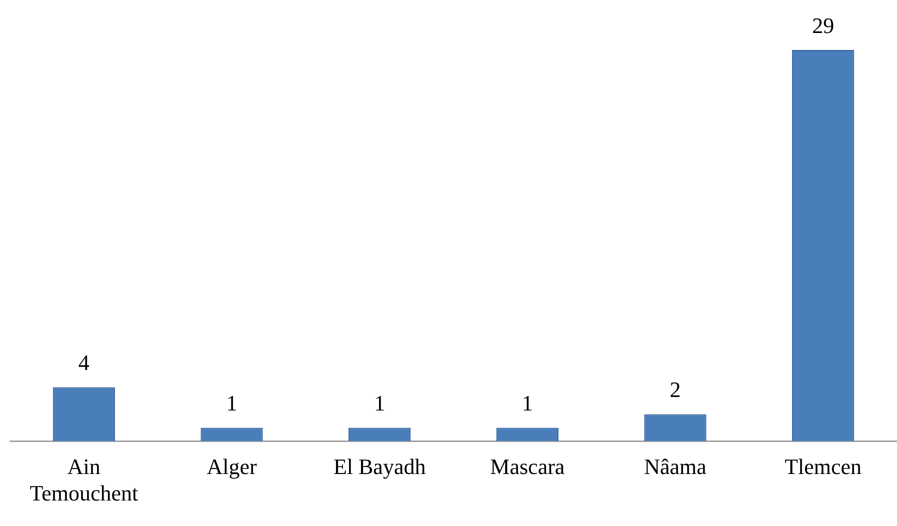  Describe the element at coordinates (84, 363) in the screenshot. I see `data-label: 4` at that location.